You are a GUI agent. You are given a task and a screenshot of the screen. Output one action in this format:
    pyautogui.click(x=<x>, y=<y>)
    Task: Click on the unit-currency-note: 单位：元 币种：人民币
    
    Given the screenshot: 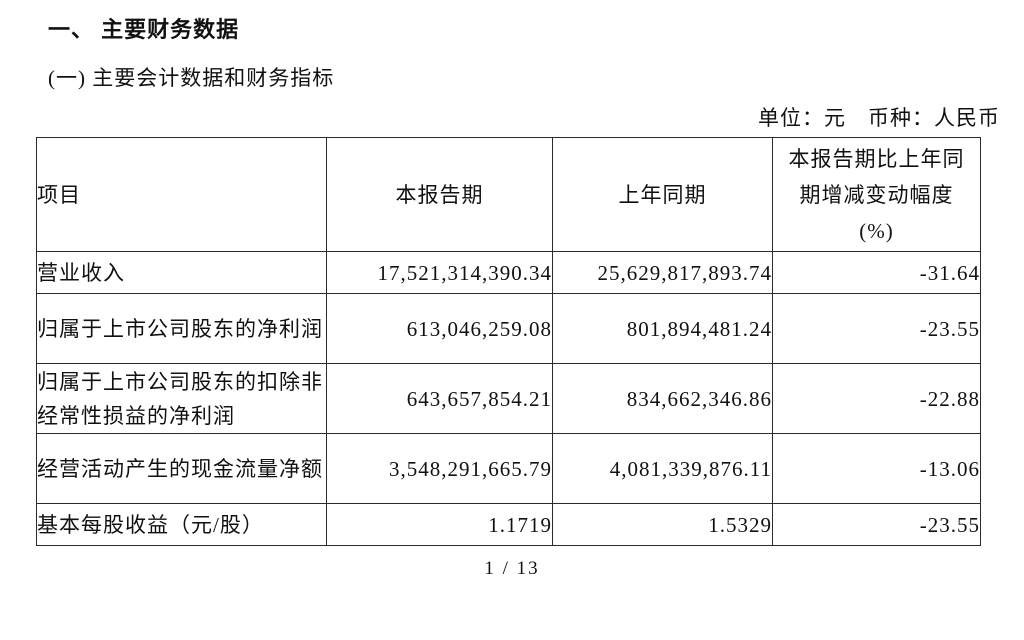 What is the action you would take?
    pyautogui.click(x=879, y=118)
    